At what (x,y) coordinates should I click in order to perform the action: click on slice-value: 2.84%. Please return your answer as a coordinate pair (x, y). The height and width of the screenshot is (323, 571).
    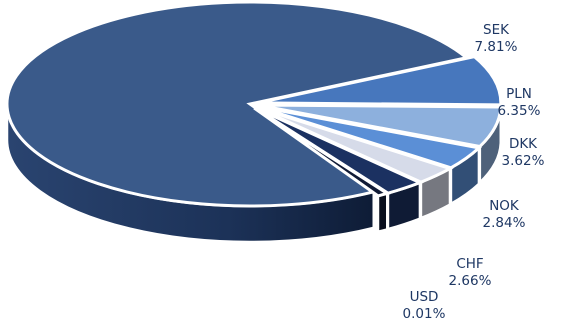
    Looking at the image, I should click on (504, 223).